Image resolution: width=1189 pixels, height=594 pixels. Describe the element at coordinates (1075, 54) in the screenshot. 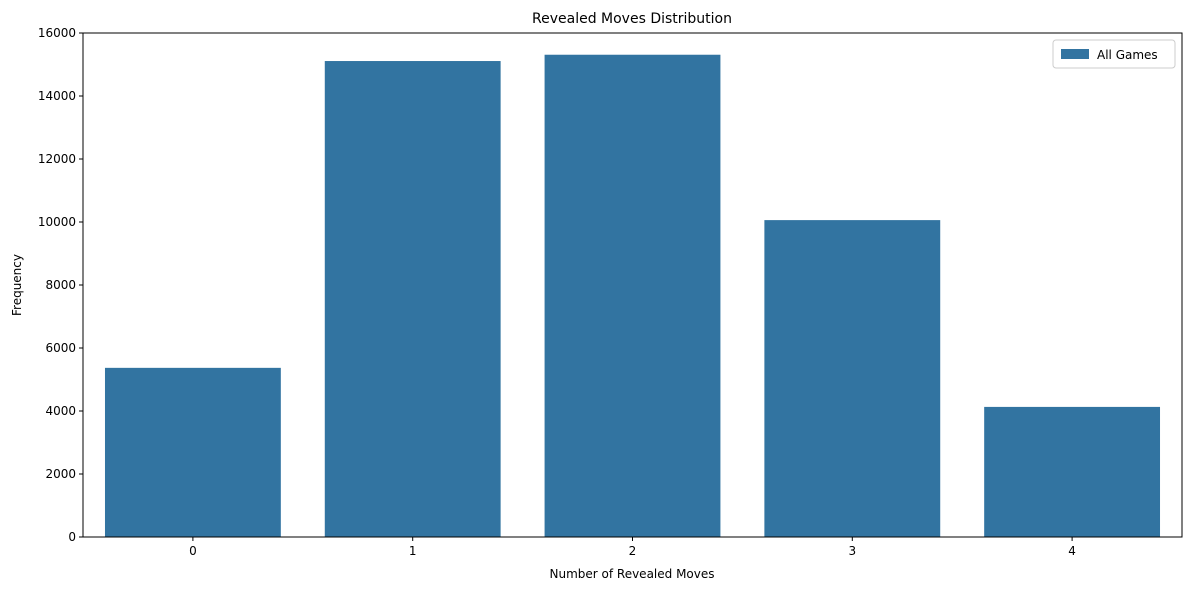

I see `legend-swatch-all-games` at that location.